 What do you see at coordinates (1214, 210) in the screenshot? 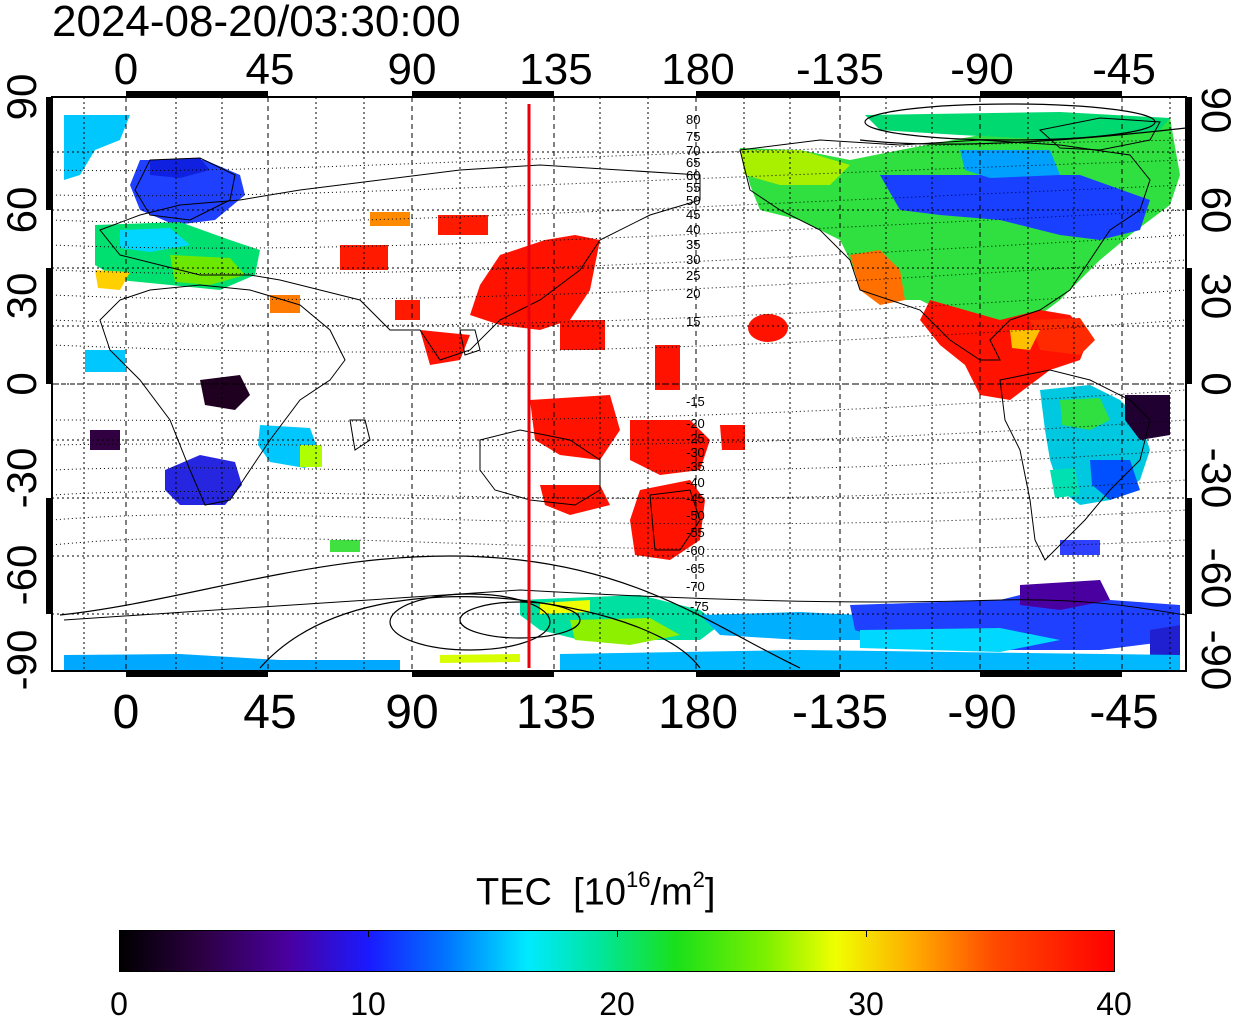
I see `y-tick-label-right: 60` at bounding box center [1214, 210].